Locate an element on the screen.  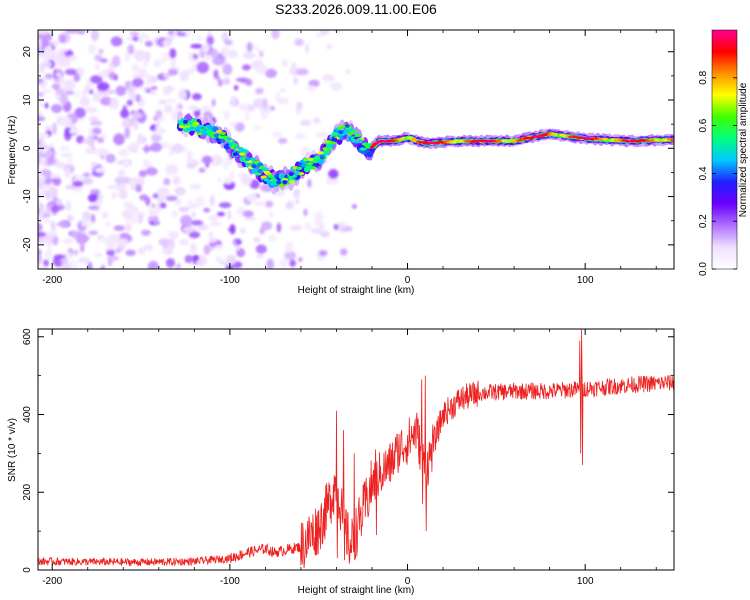
colorbar-bar is located at coordinates (724, 149).